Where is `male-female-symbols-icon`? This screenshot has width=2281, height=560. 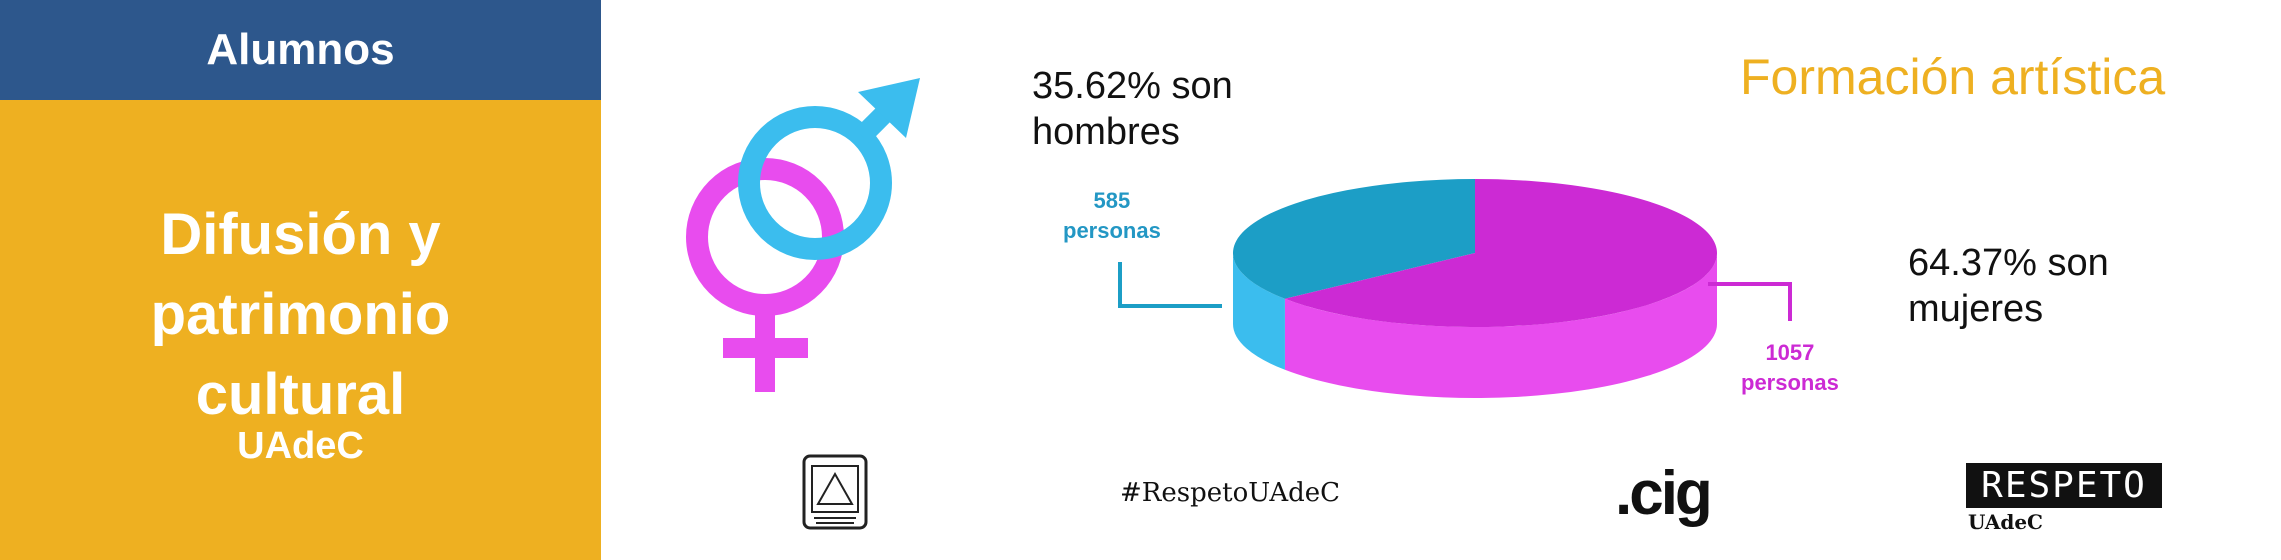
male-female-symbols-icon is located at coordinates (803, 235).